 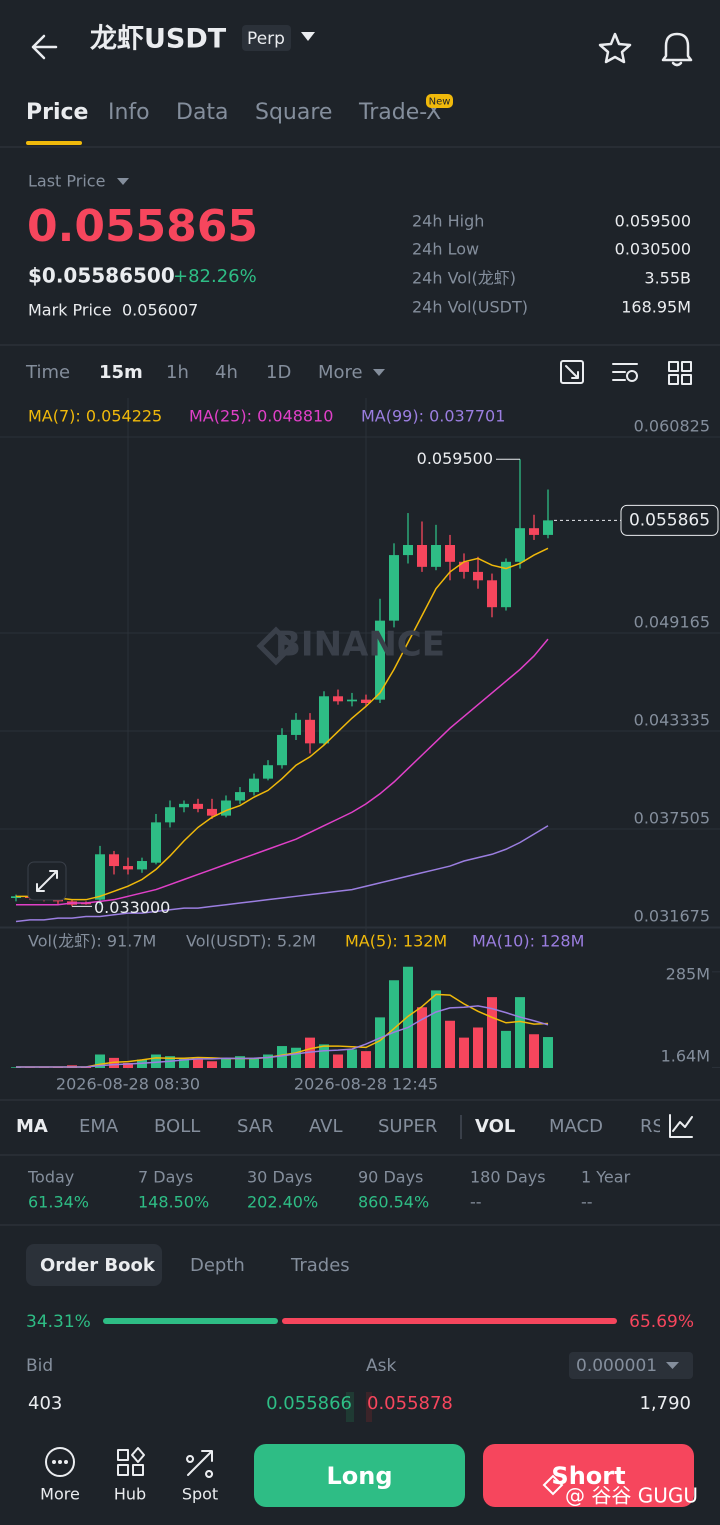 What do you see at coordinates (350, 1407) in the screenshot?
I see `bid-depth` at bounding box center [350, 1407].